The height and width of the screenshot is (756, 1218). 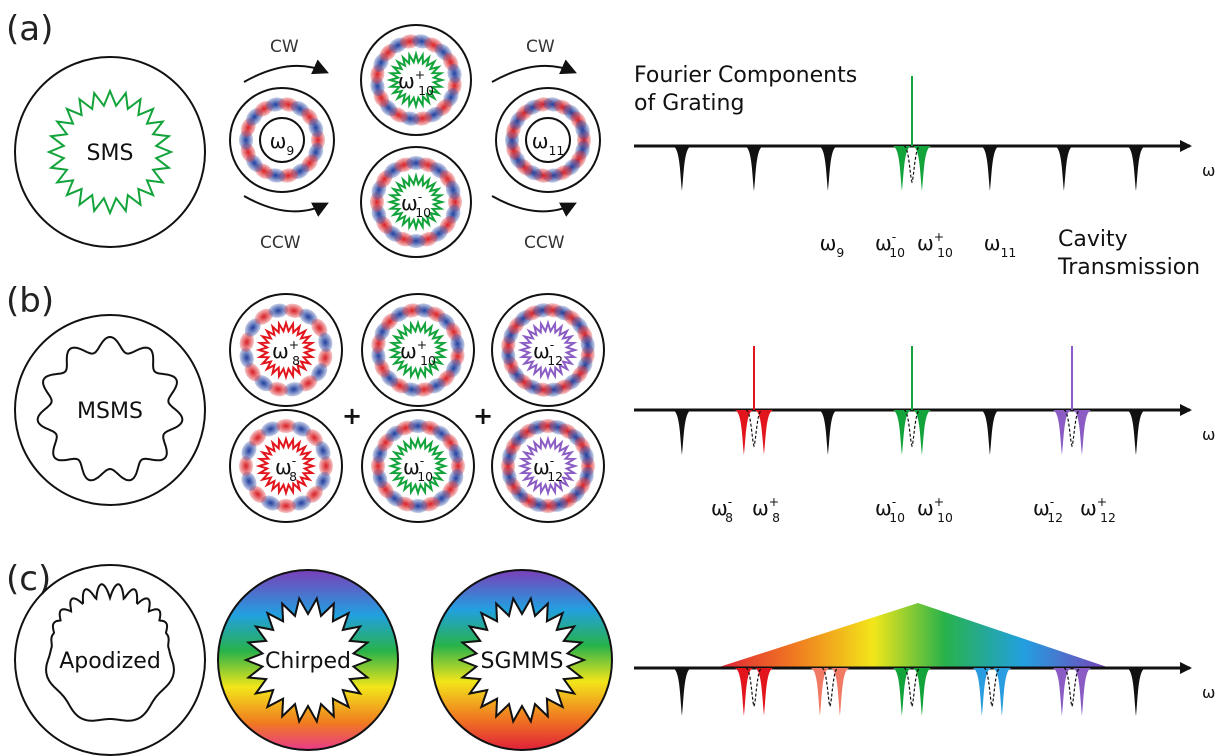 I want to click on chirped-resonator: Chirped, so click(x=308, y=660).